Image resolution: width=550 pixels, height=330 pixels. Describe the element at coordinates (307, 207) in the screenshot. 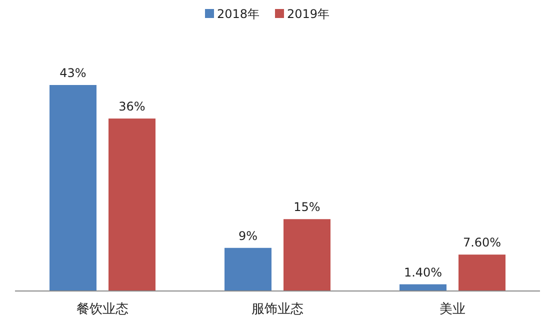

I see `data-label: 15%` at that location.